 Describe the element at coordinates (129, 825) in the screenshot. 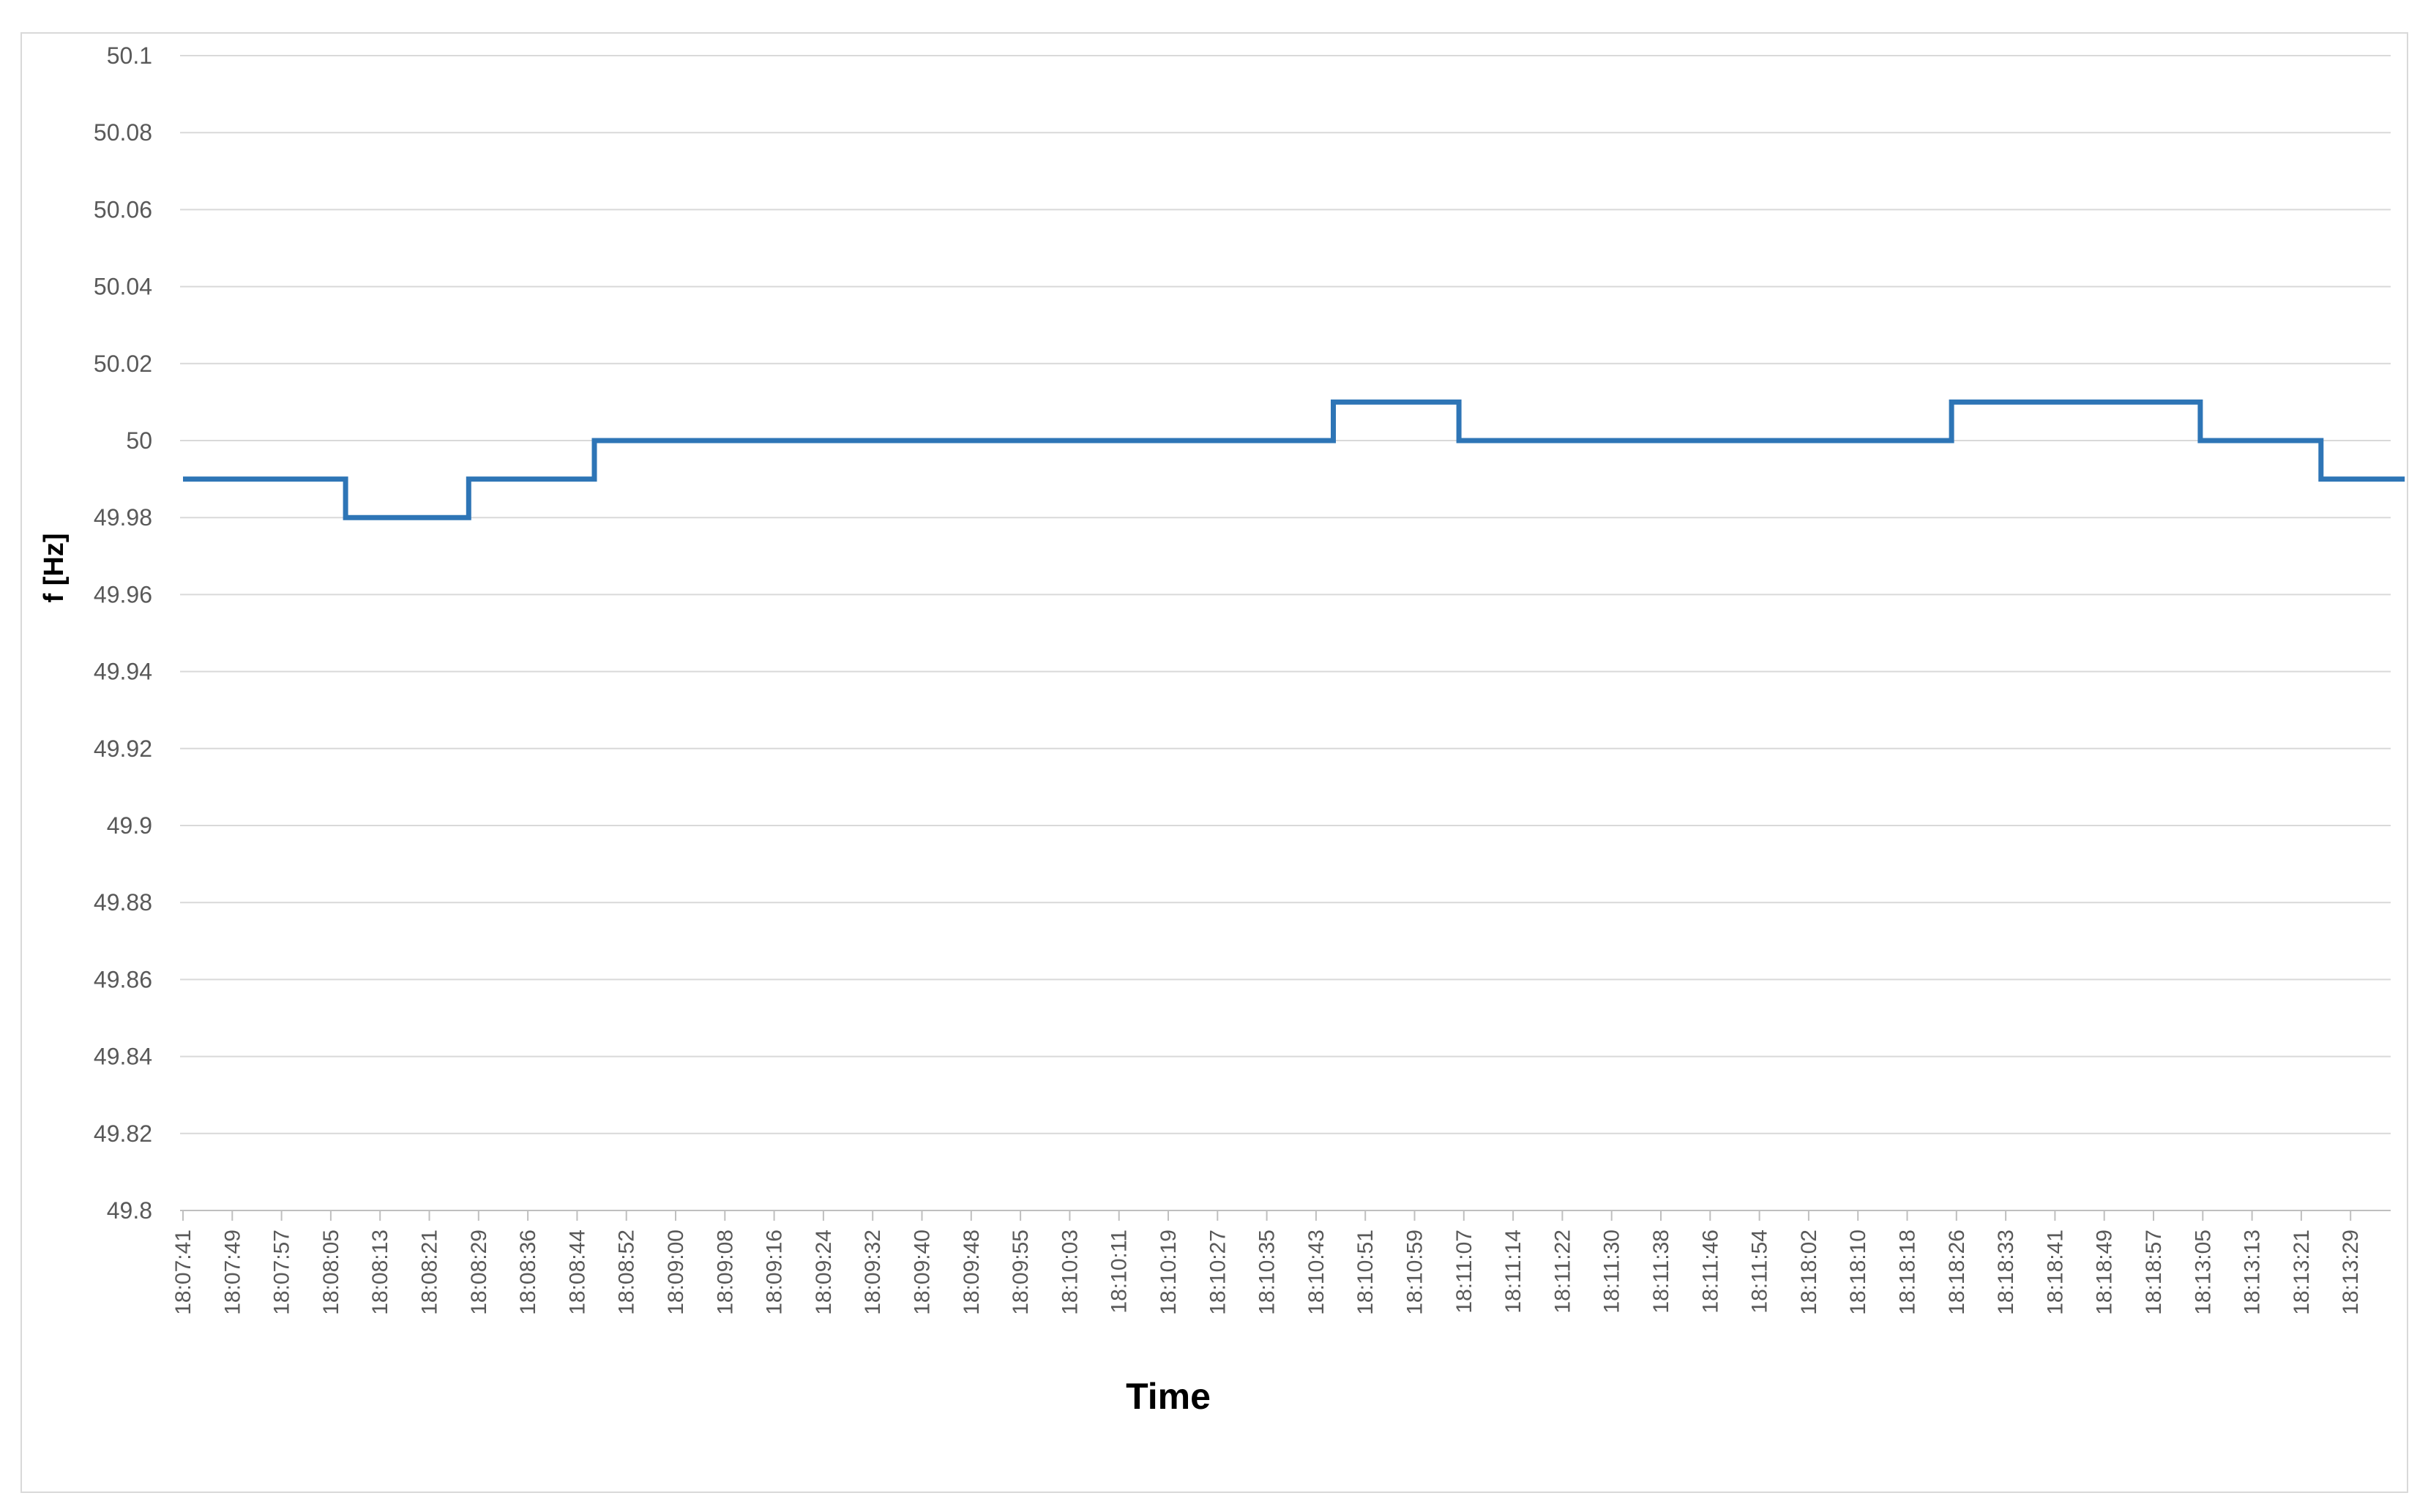

I see `y-tick-label: 49.9` at that location.